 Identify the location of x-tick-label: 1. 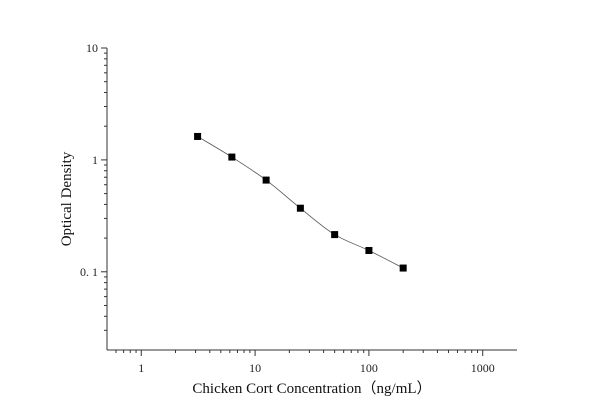
(141, 368).